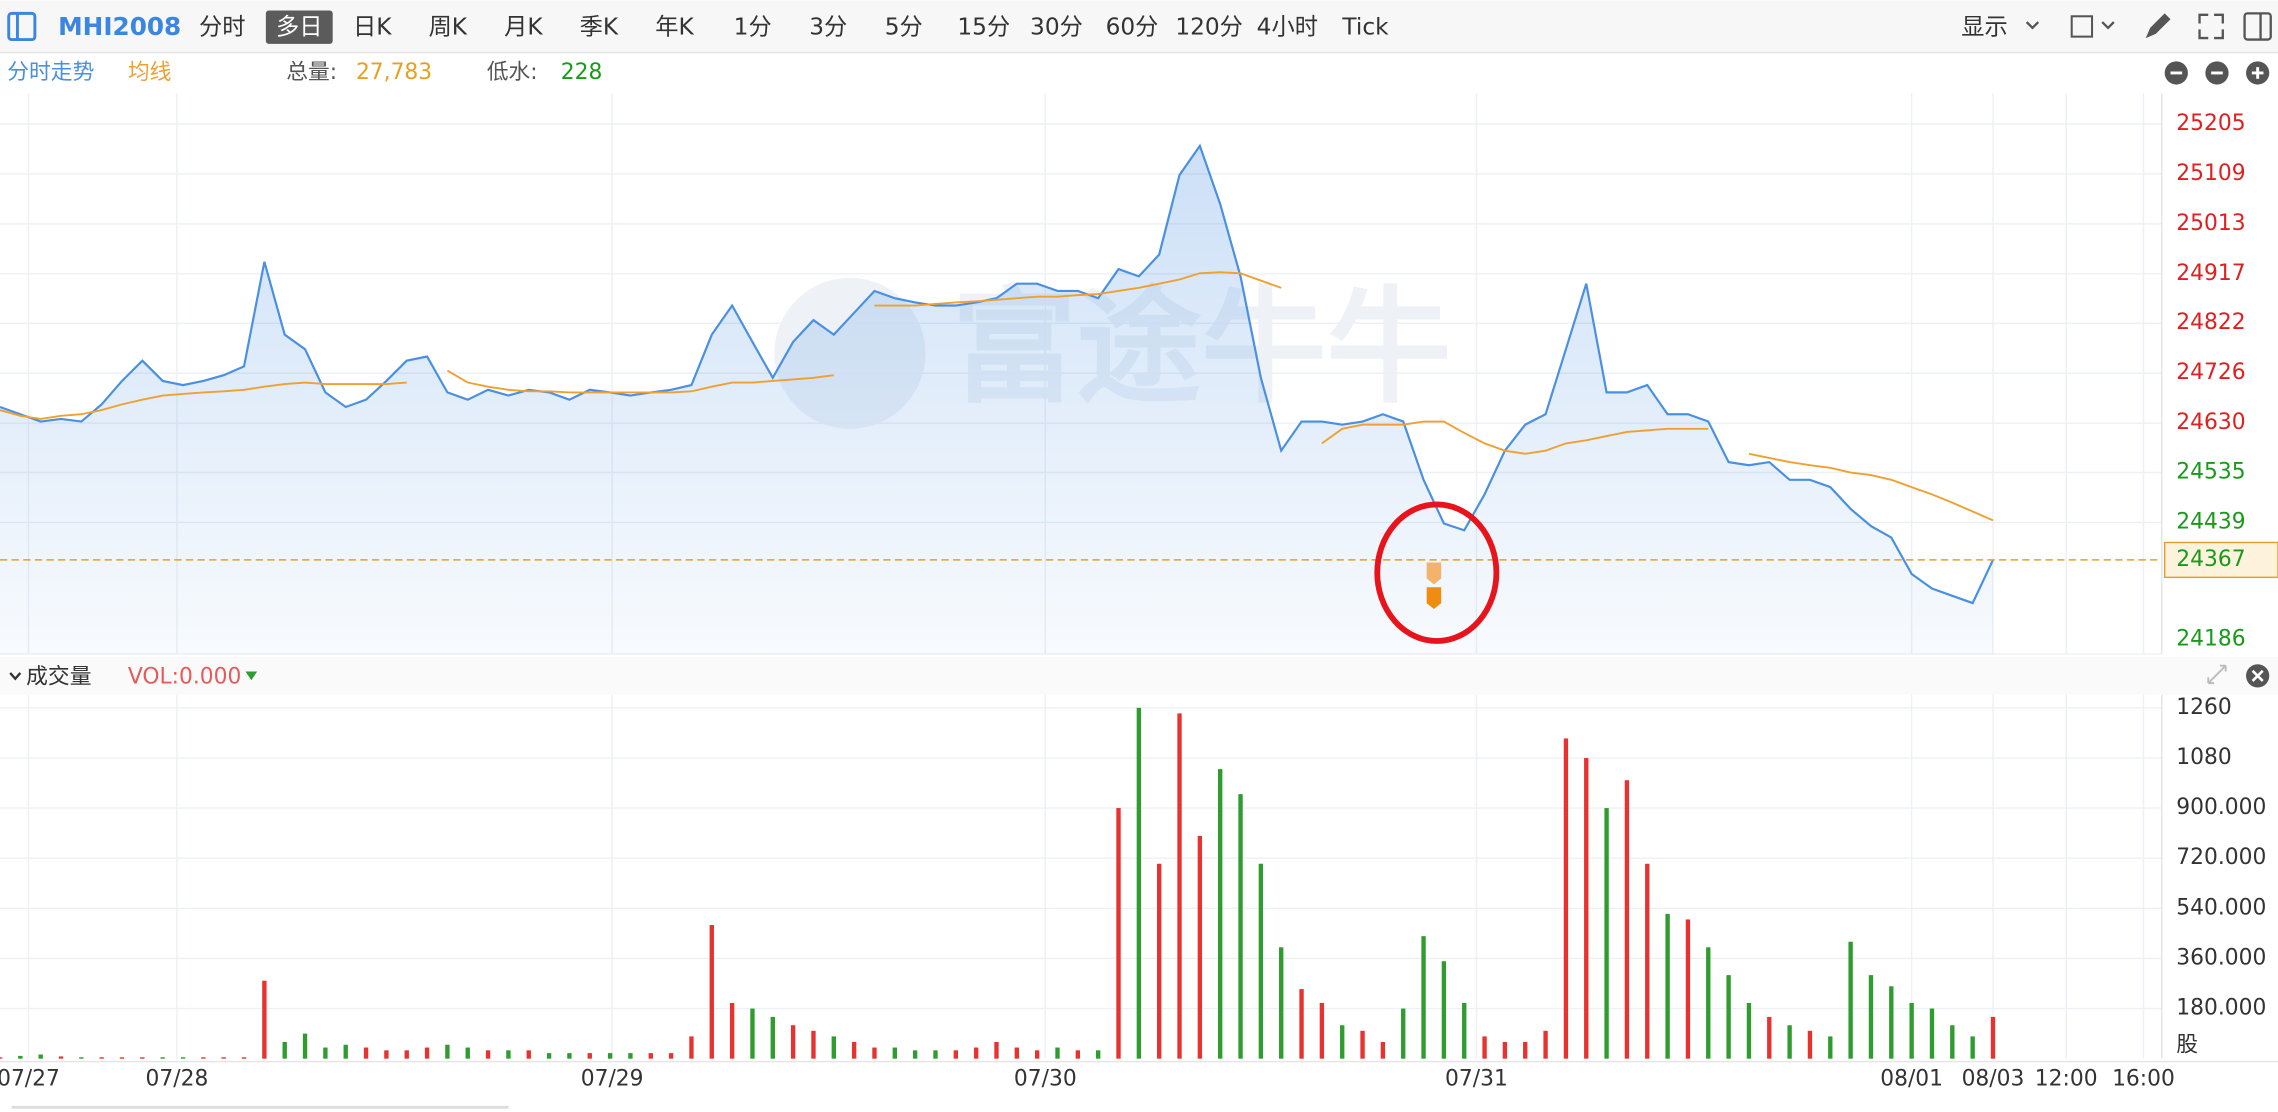  Describe the element at coordinates (119, 26) in the screenshot. I see `symbol: MHI2008` at that location.